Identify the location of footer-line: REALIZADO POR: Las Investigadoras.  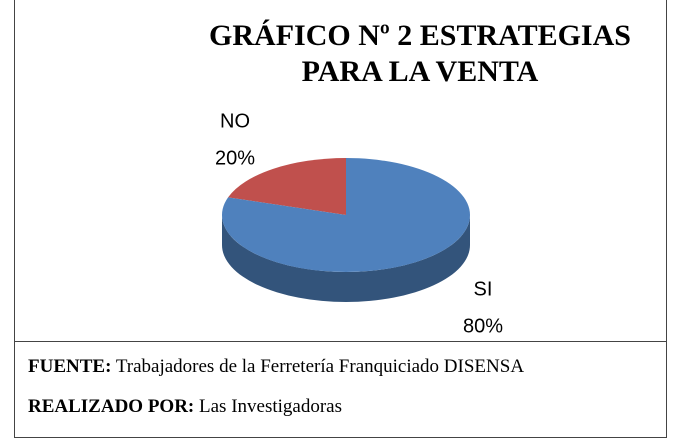
(185, 407).